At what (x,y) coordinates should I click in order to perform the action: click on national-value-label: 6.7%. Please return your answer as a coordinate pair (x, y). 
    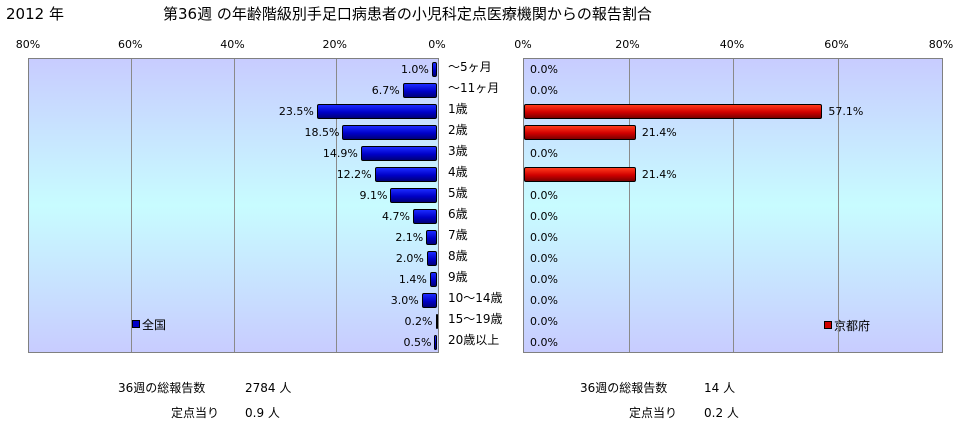
    Looking at the image, I should click on (385, 90).